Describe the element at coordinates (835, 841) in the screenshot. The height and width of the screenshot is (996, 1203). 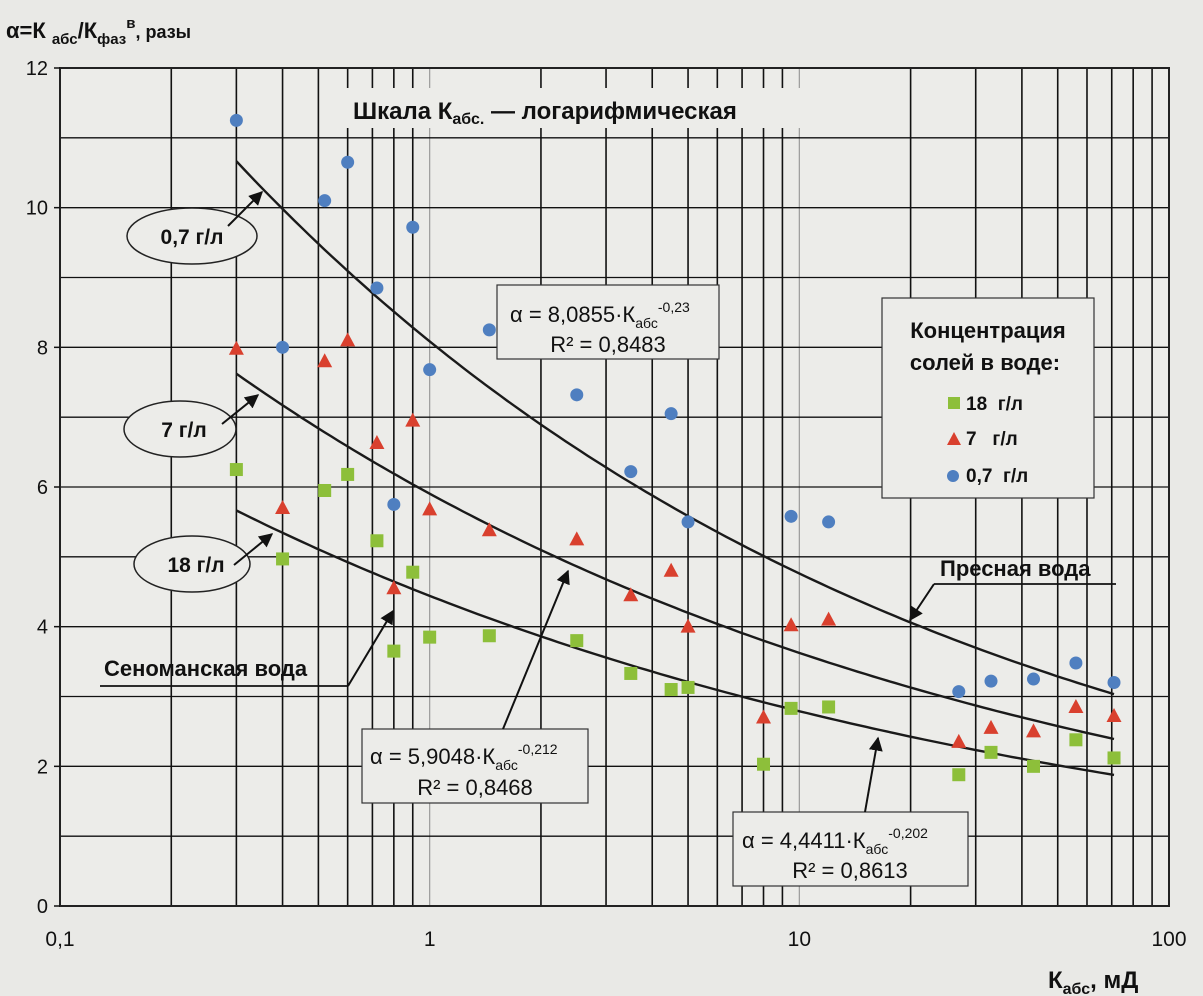
I see `equation-18-formula: α = 4,4411·Кабс-0,202` at that location.